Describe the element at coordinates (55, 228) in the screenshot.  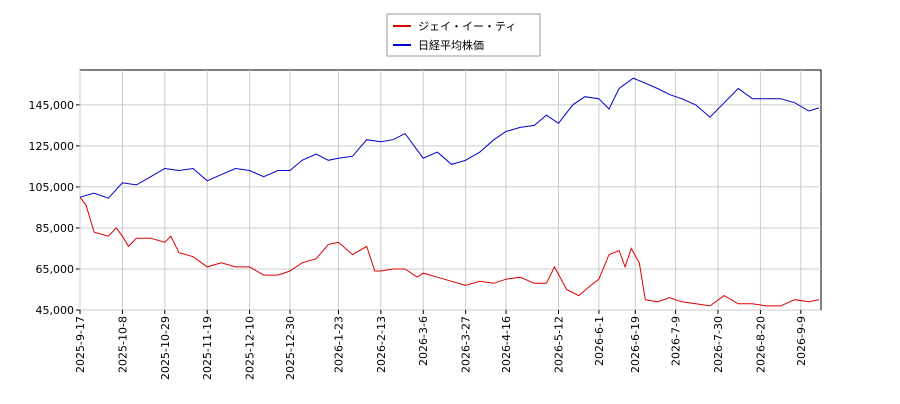
I see `y-tick-label: 85,000` at that location.